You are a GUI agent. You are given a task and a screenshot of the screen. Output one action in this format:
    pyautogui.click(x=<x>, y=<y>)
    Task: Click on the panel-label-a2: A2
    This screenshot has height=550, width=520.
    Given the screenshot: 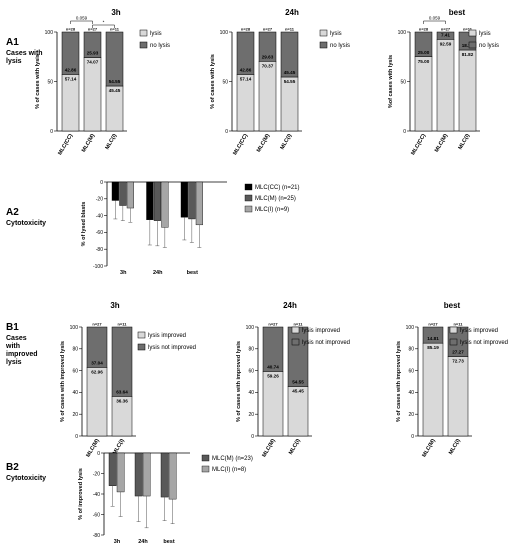 What is the action you would take?
    pyautogui.click(x=12, y=212)
    